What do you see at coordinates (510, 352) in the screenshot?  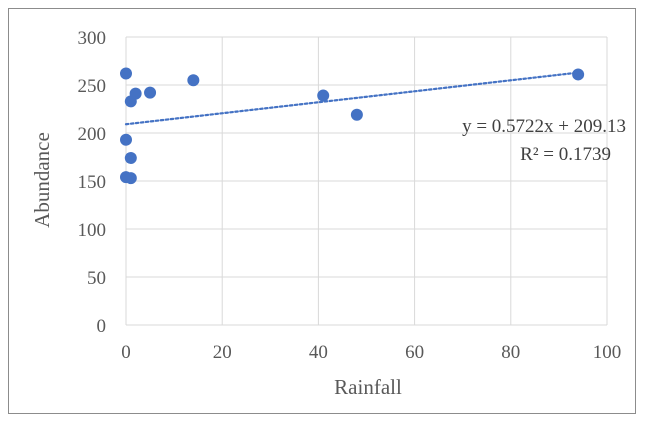 I see `x-tick-label: 80` at bounding box center [510, 352].